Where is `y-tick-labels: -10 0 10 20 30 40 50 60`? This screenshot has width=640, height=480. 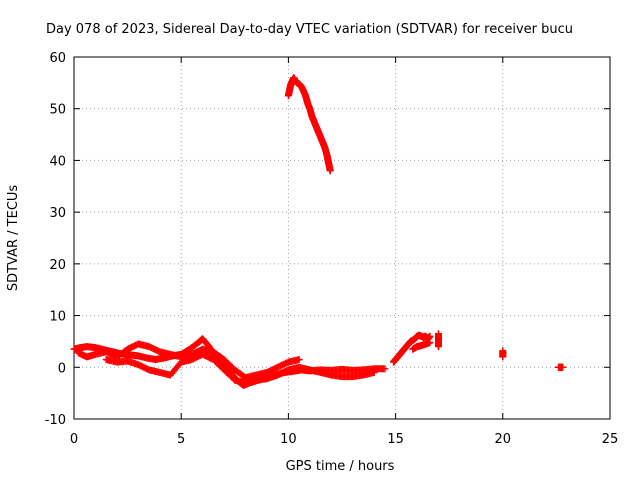 y-tick-labels: -10 0 10 20 30 40 50 60 is located at coordinates (55, 239).